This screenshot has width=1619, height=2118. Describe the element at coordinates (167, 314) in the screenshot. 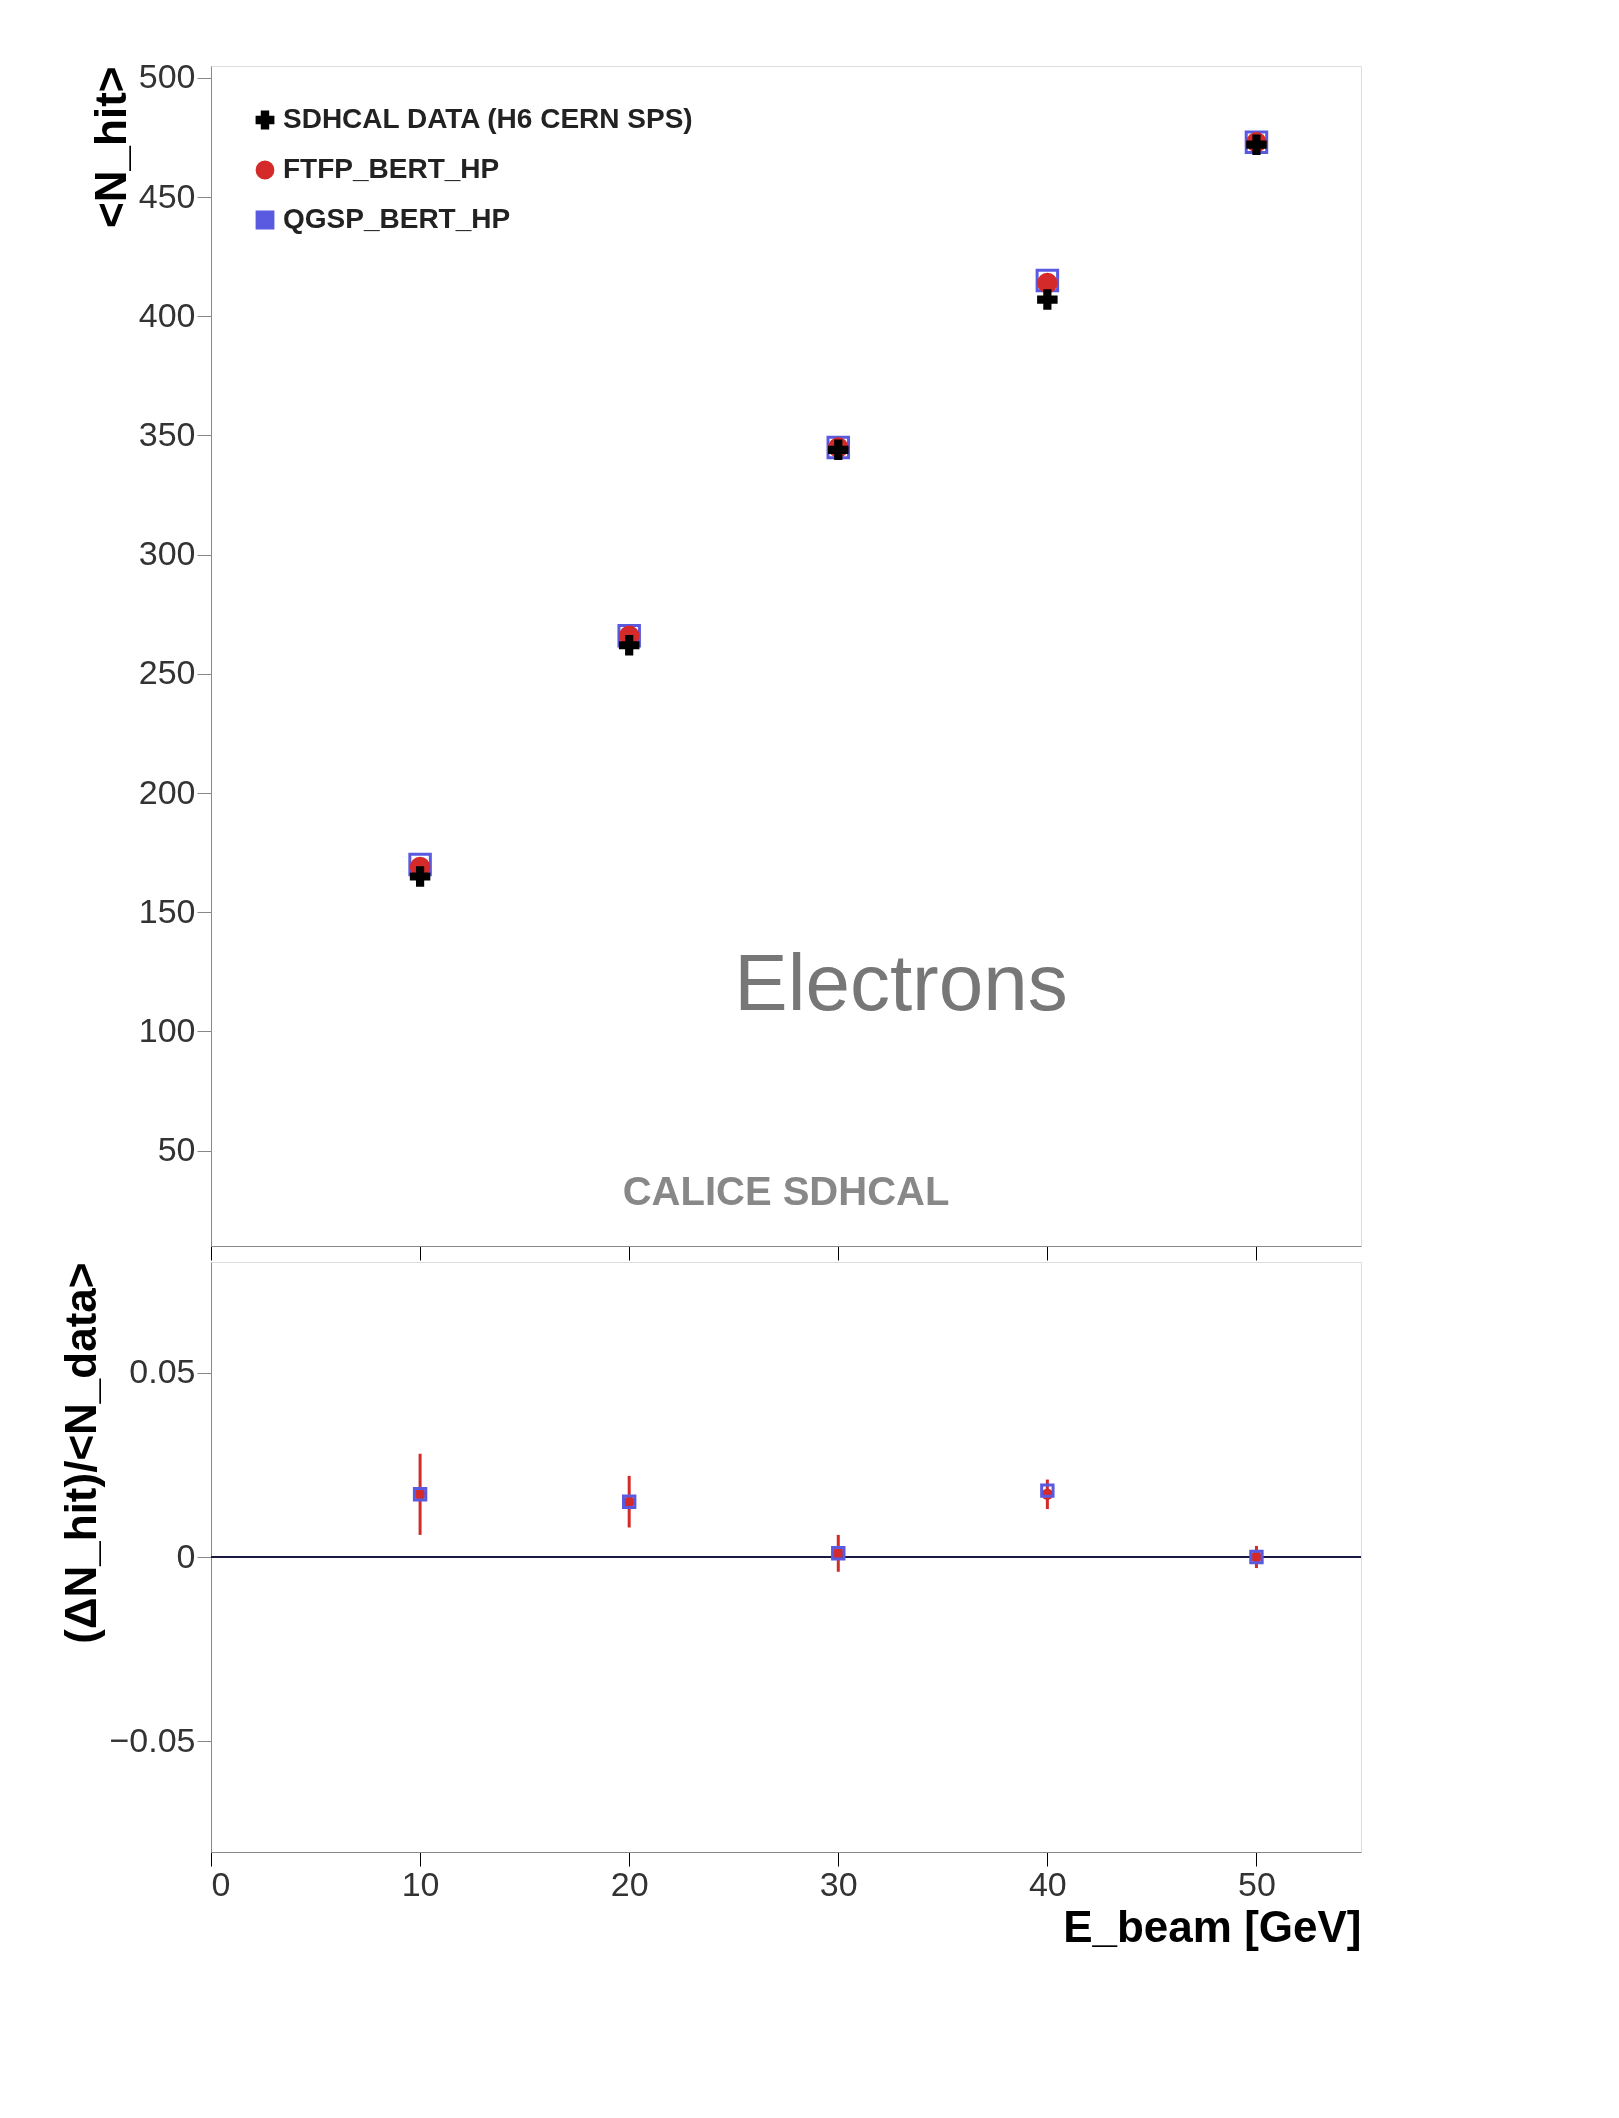

I see `y-tick-label: 400` at that location.